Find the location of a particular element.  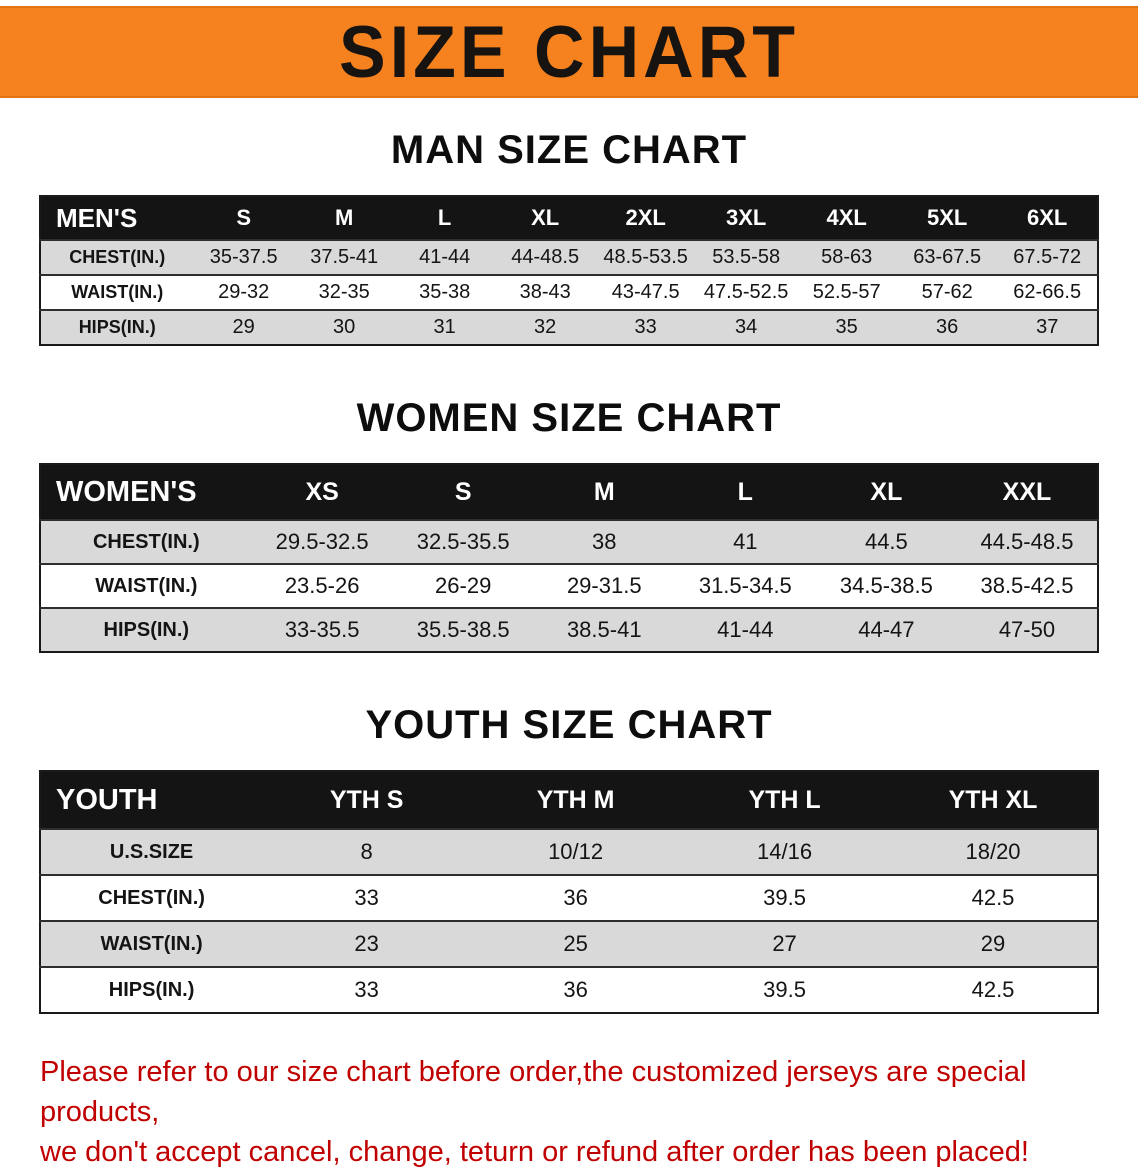

table-cell: 14/16 is located at coordinates (785, 851).